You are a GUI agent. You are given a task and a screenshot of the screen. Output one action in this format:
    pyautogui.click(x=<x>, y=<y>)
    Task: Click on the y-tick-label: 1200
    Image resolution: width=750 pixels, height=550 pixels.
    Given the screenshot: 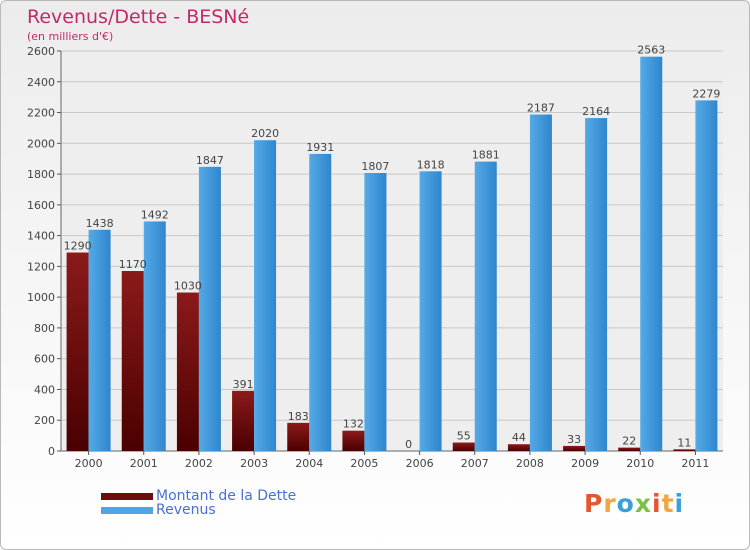 What is the action you would take?
    pyautogui.click(x=41, y=266)
    